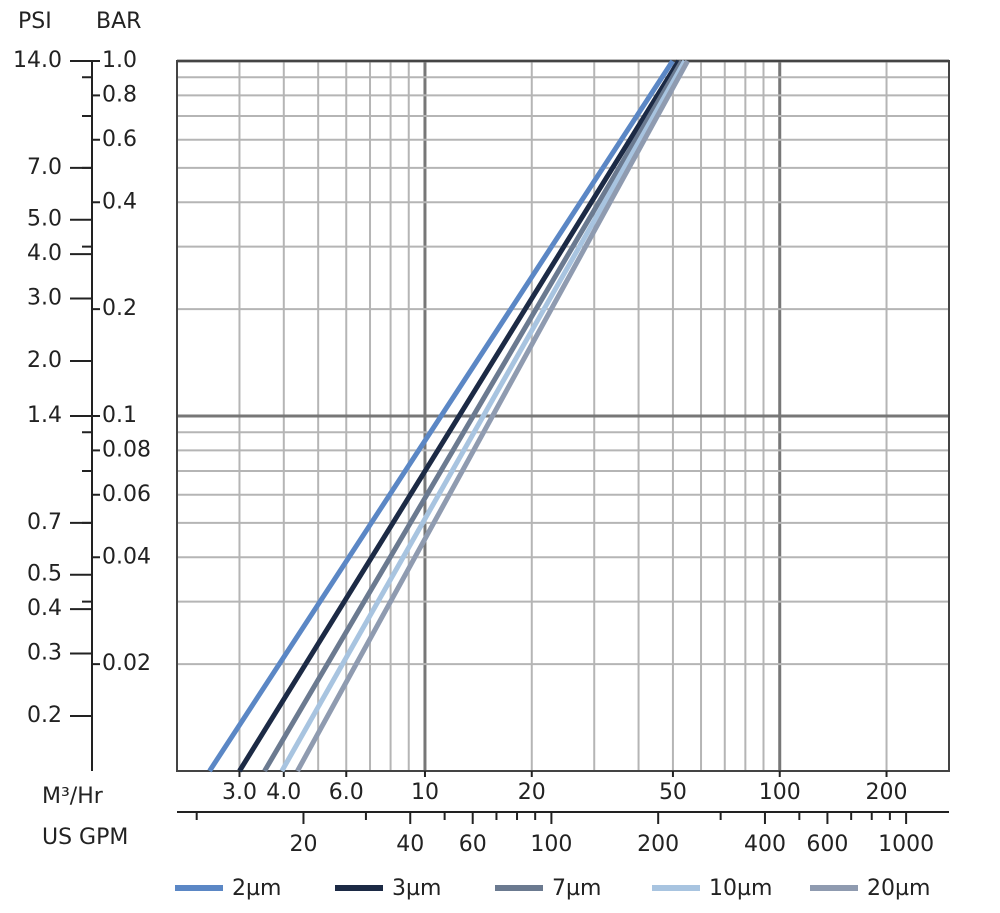 The image size is (1000, 913). What do you see at coordinates (346, 792) in the screenshot?
I see `x-tick-label: 6.0` at bounding box center [346, 792].